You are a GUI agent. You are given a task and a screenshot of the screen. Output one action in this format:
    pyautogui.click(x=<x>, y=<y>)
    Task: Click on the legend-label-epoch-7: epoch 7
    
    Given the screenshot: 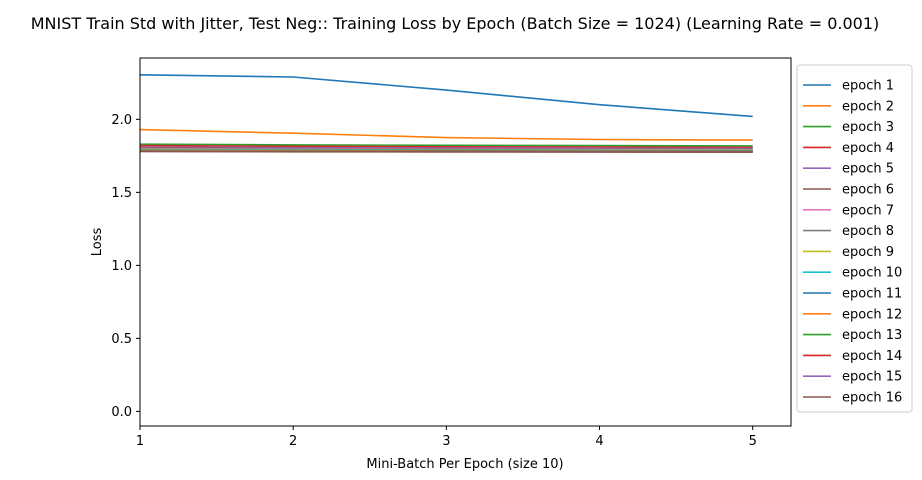 What is the action you would take?
    pyautogui.click(x=868, y=210)
    